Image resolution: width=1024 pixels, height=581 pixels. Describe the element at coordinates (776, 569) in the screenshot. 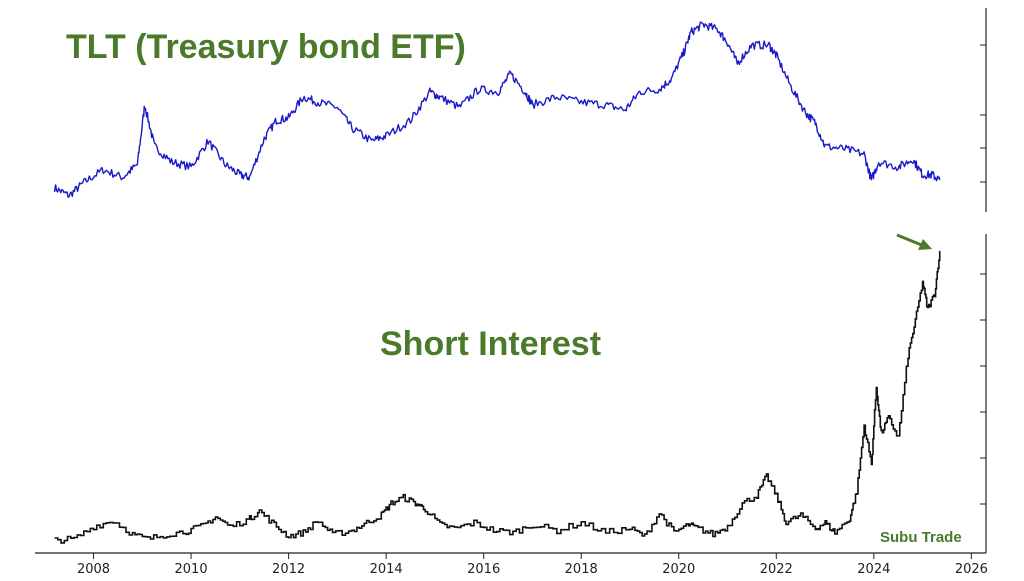

I see `x-tick-label: 2022` at that location.